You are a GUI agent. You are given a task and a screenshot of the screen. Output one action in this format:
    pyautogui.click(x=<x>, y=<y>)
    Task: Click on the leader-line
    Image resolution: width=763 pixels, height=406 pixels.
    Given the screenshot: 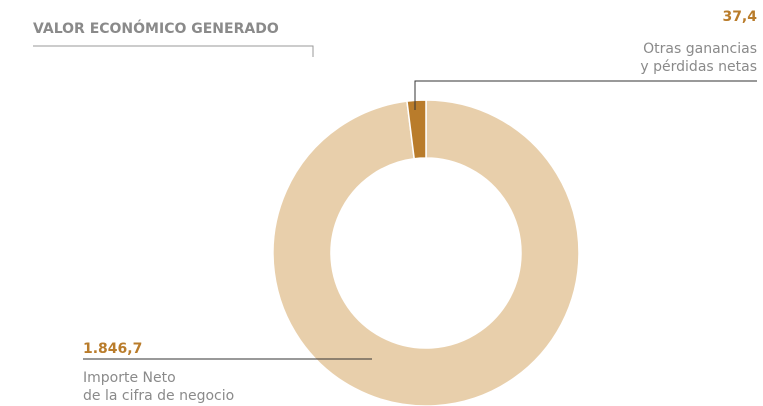 What is the action you would take?
    pyautogui.click(x=585, y=95)
    